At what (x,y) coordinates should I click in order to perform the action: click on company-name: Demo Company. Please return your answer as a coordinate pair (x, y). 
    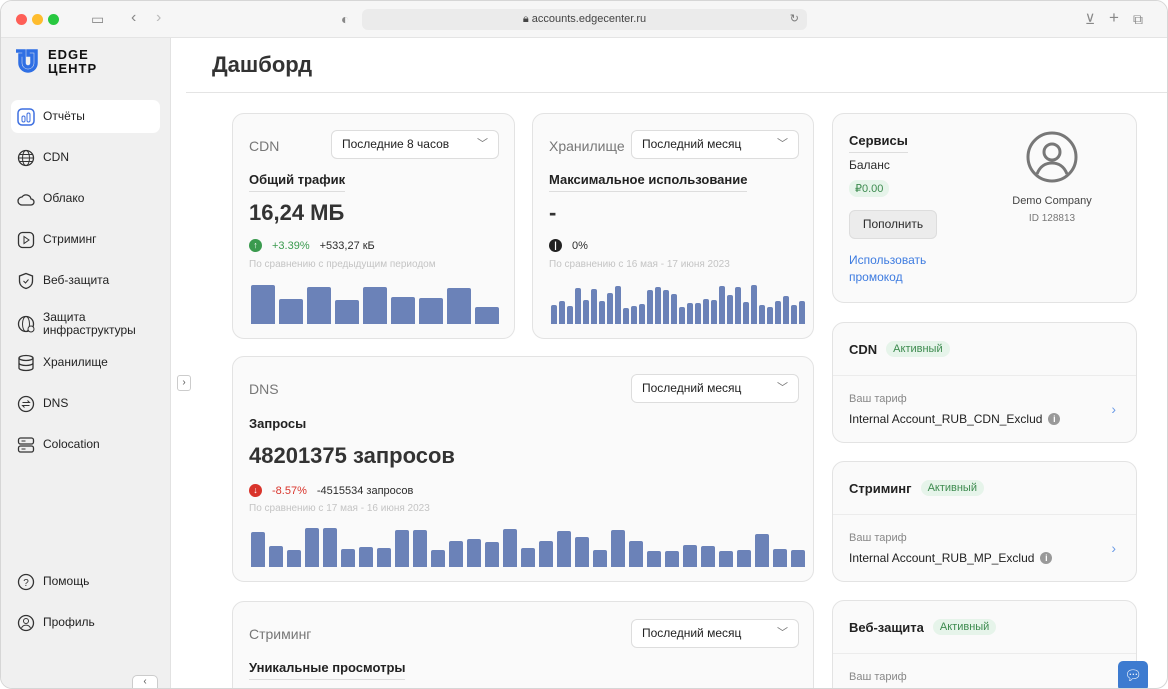
    Looking at the image, I should click on (1052, 201).